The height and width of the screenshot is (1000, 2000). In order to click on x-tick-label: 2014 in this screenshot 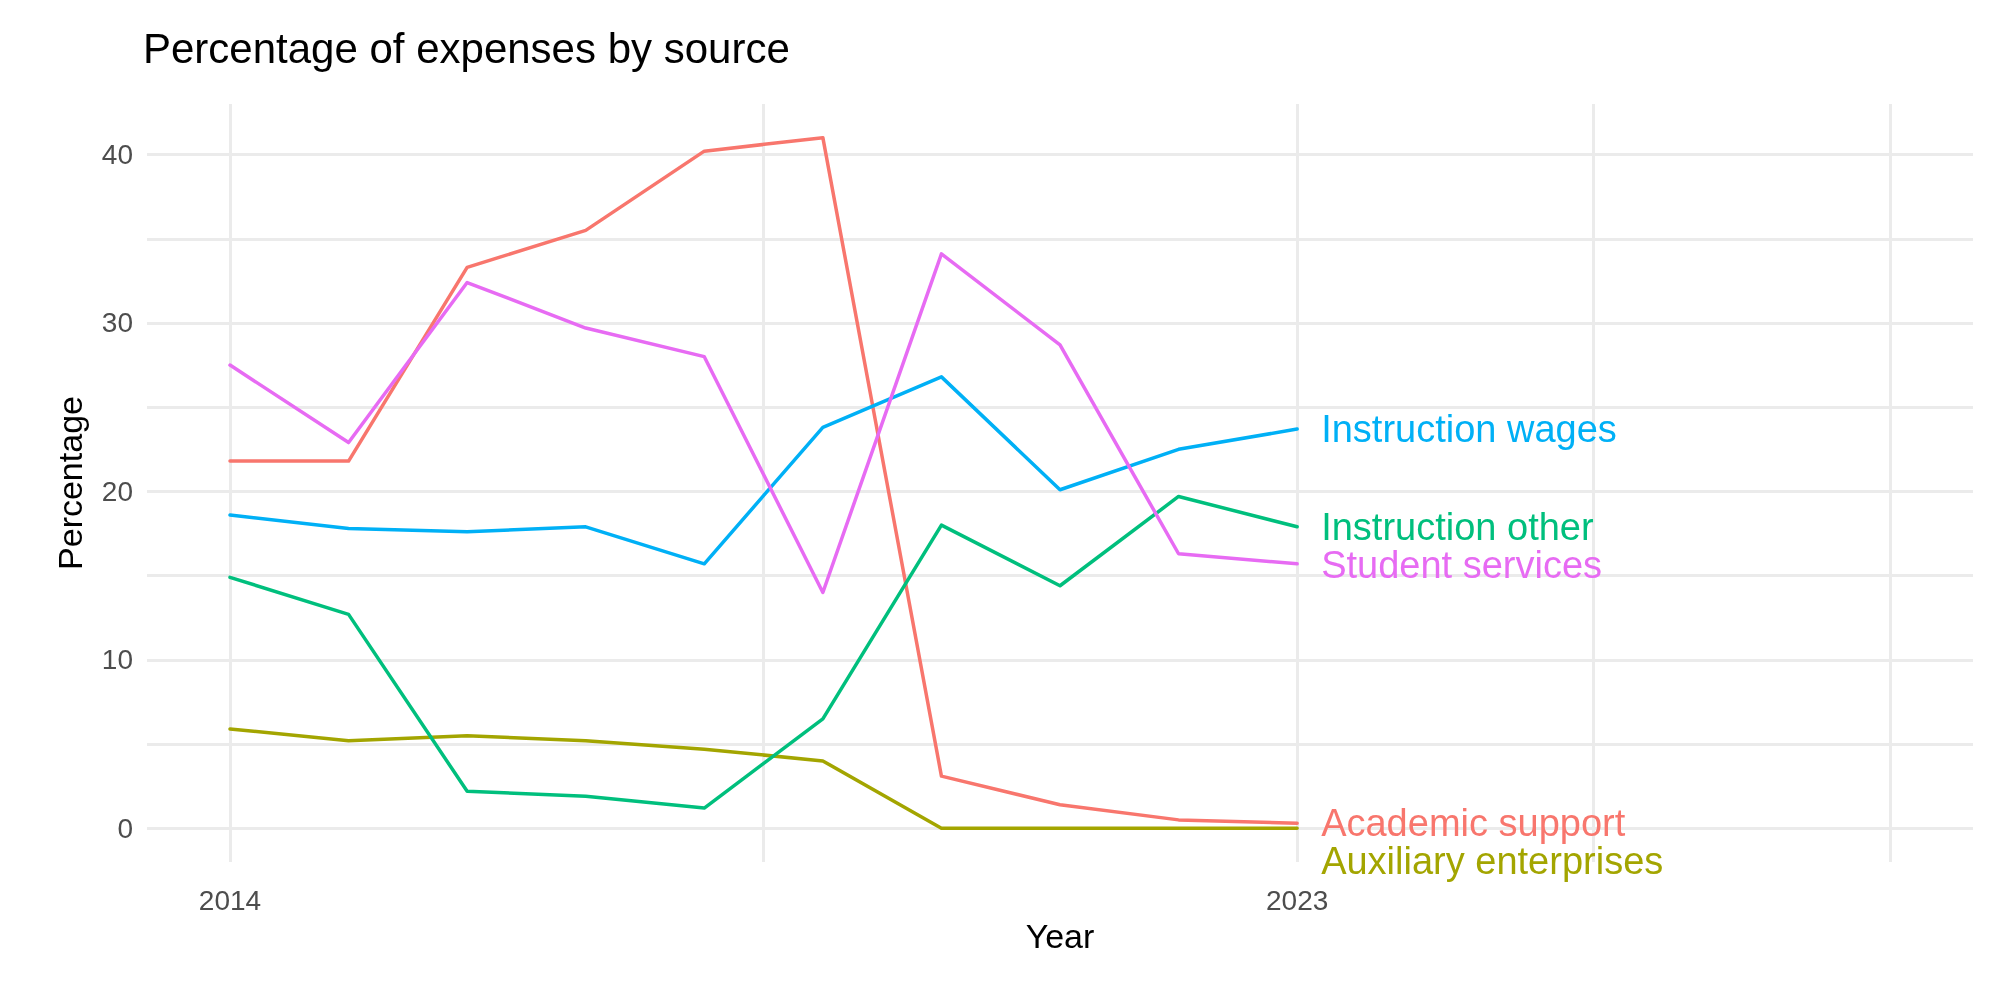, I will do `click(230, 900)`.